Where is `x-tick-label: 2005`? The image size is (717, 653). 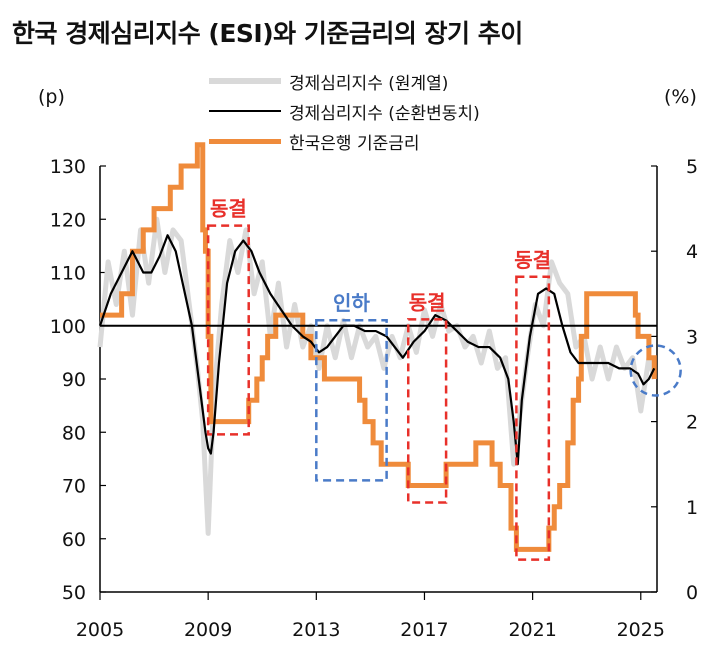 x-tick-label: 2005 is located at coordinates (100, 630).